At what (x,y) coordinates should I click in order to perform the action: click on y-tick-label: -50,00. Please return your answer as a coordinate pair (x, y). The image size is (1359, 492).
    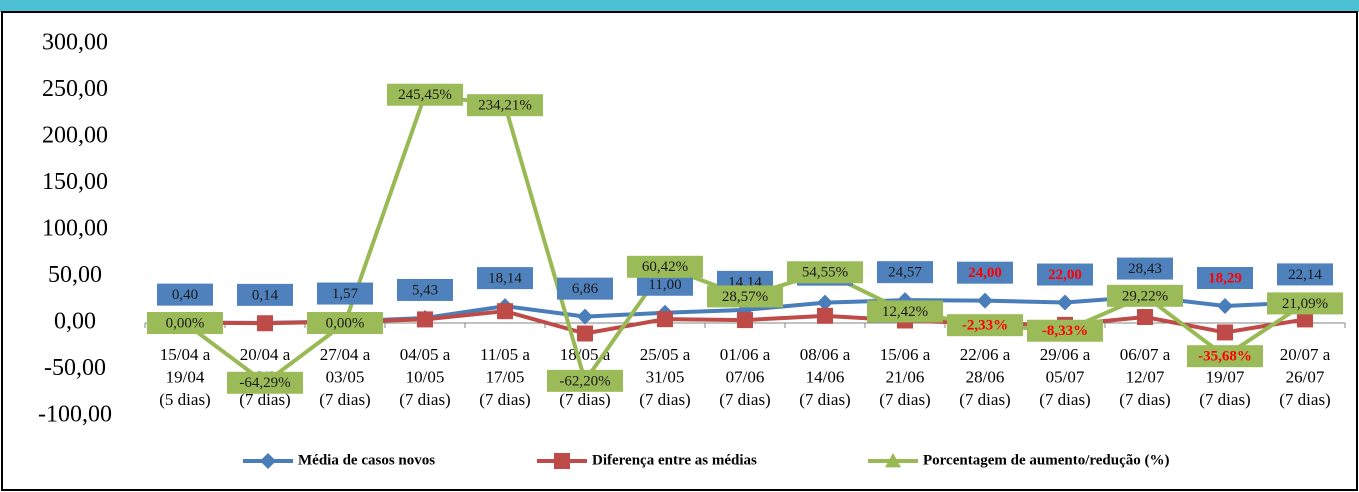
    Looking at the image, I should click on (75, 368).